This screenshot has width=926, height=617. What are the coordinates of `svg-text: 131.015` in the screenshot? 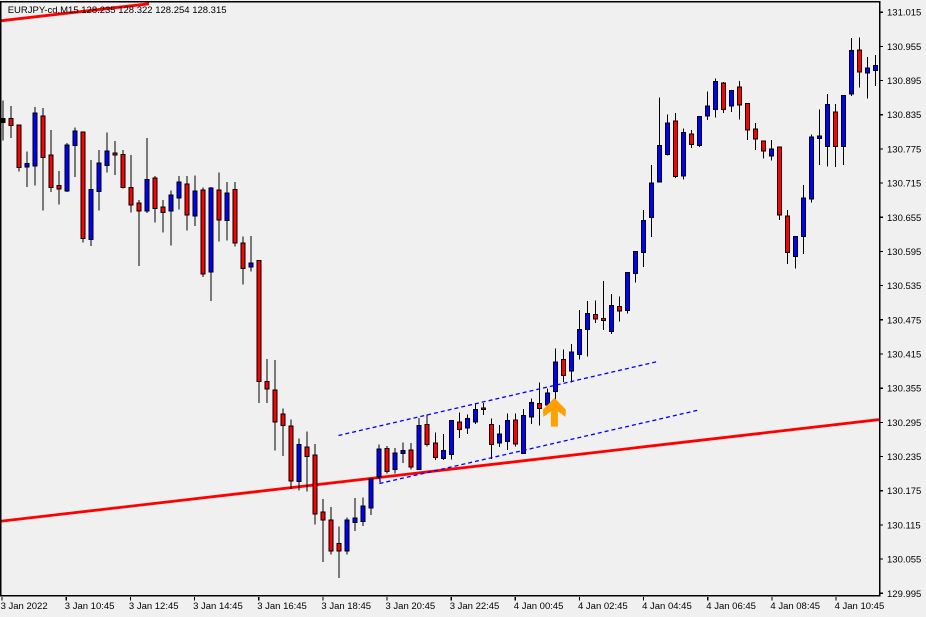 It's located at (904, 13).